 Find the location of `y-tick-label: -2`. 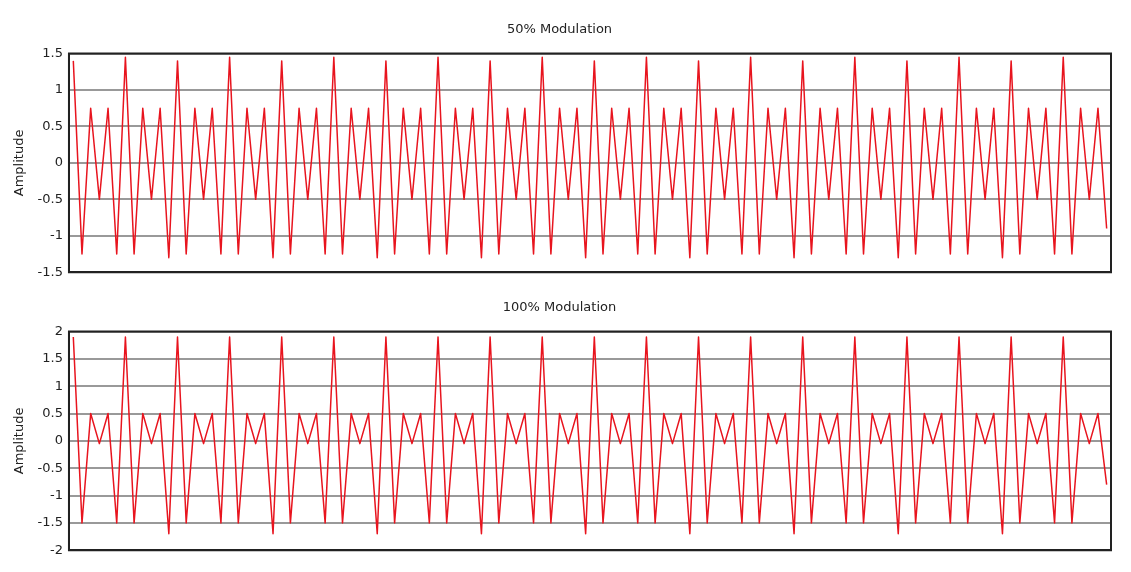

y-tick-label: -2 is located at coordinates (56, 549).